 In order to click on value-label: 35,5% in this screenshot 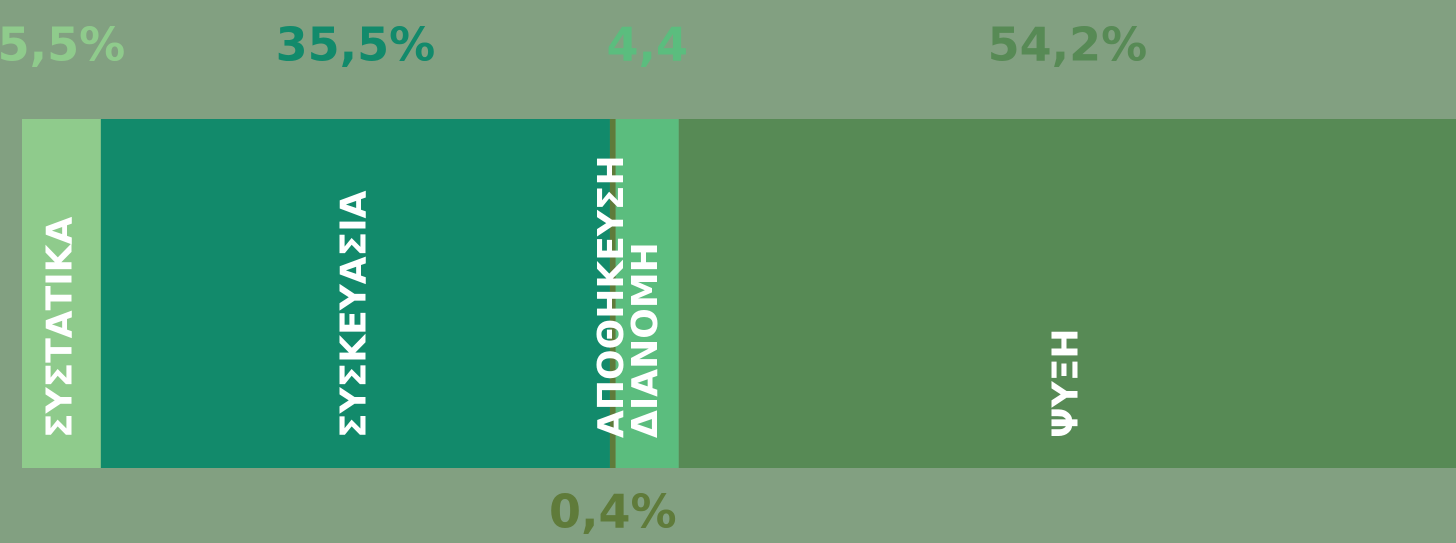, I will do `click(356, 45)`.